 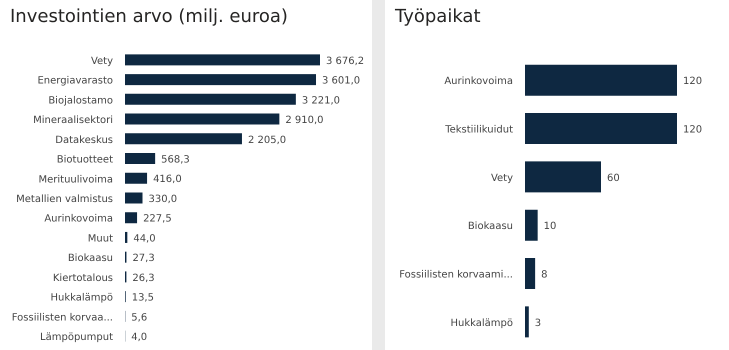 I want to click on data-label: 27,3, so click(x=143, y=258).